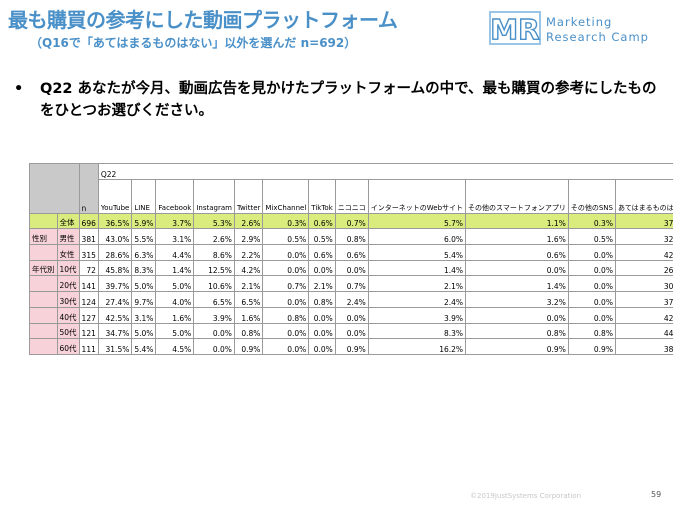 The image size is (673, 506). Describe the element at coordinates (248, 196) in the screenshot. I see `column-header: Twitter` at that location.